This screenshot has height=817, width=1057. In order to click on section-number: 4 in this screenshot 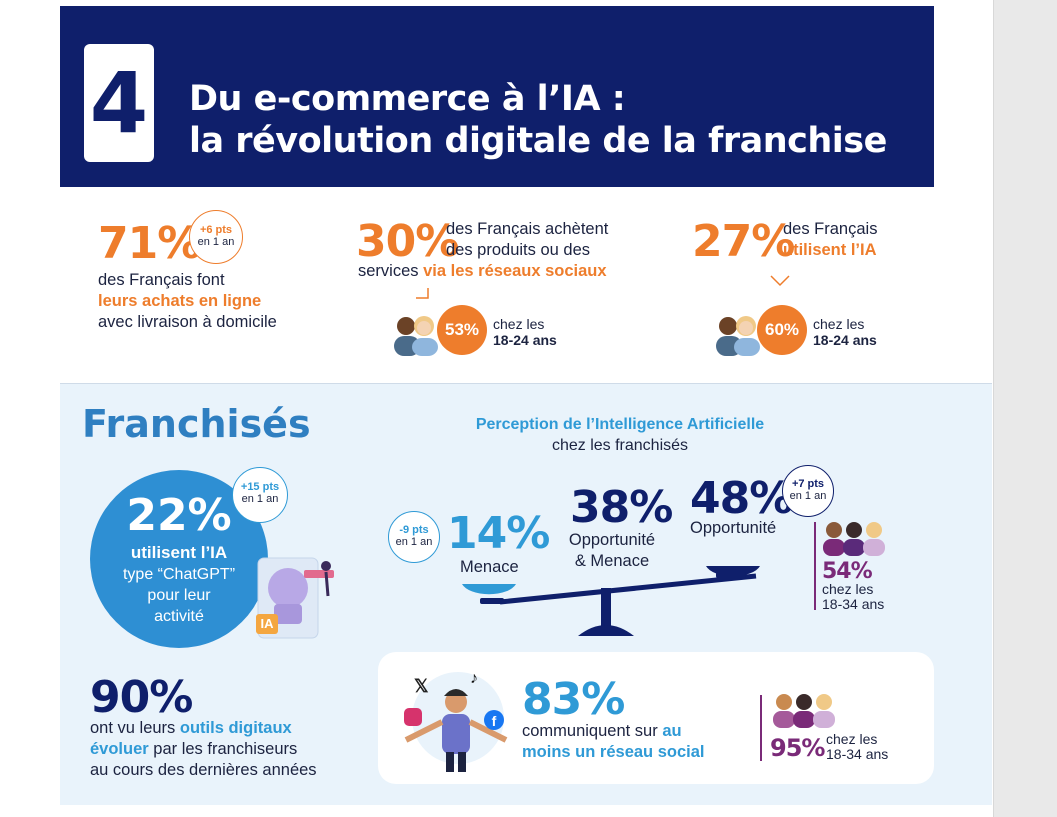, I will do `click(119, 103)`.